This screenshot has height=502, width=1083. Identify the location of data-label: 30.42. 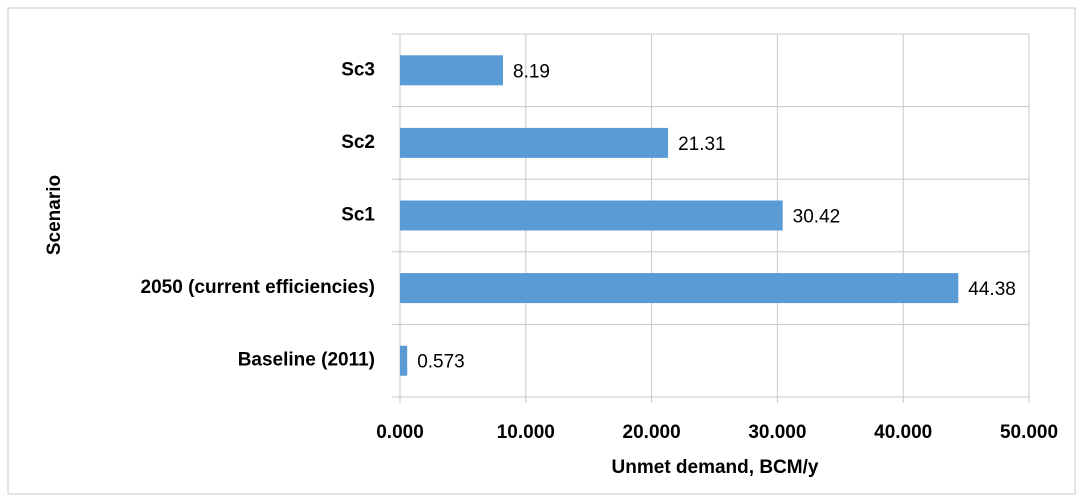
(817, 217).